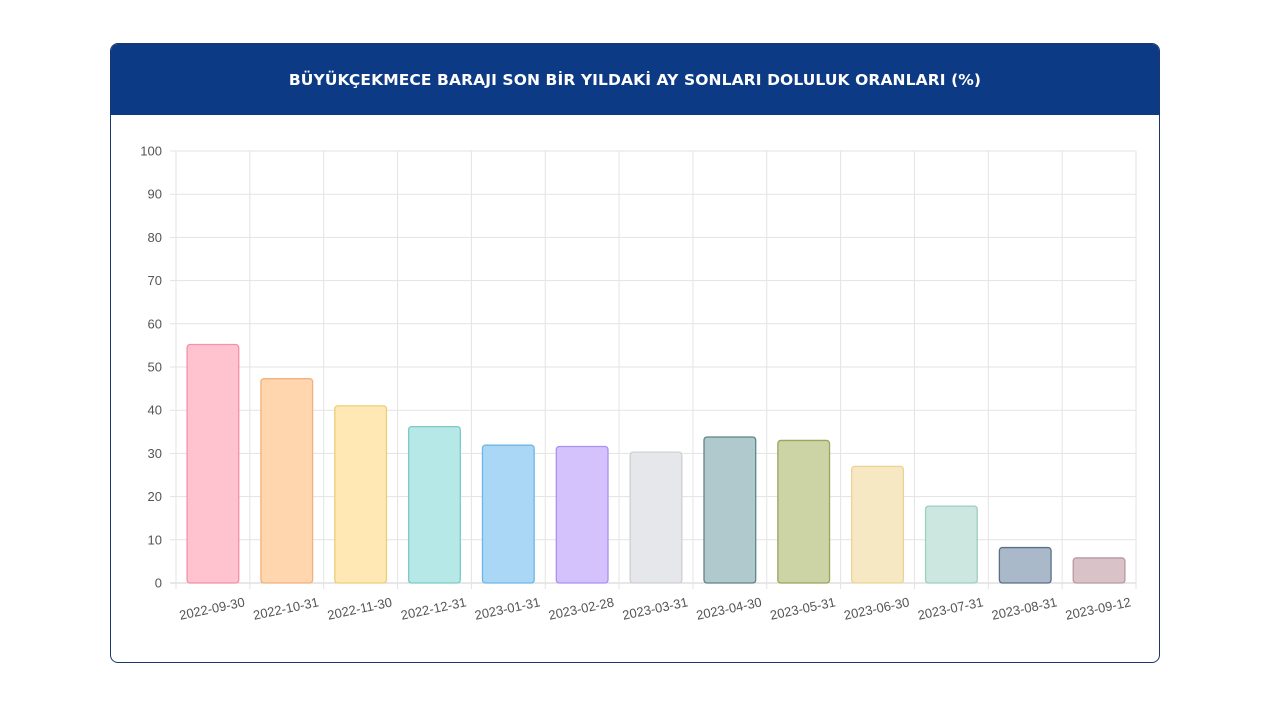 This screenshot has height=720, width=1280. I want to click on y-tick-label: 80, so click(155, 237).